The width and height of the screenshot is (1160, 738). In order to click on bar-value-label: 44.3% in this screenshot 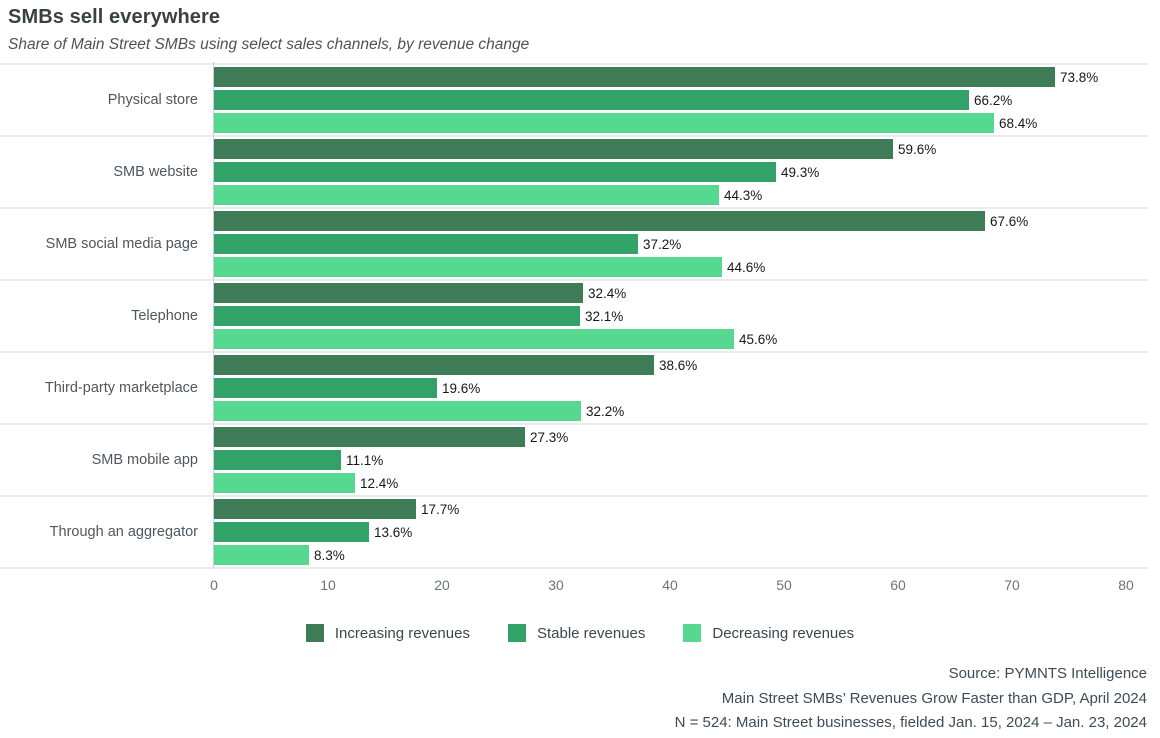, I will do `click(743, 195)`.